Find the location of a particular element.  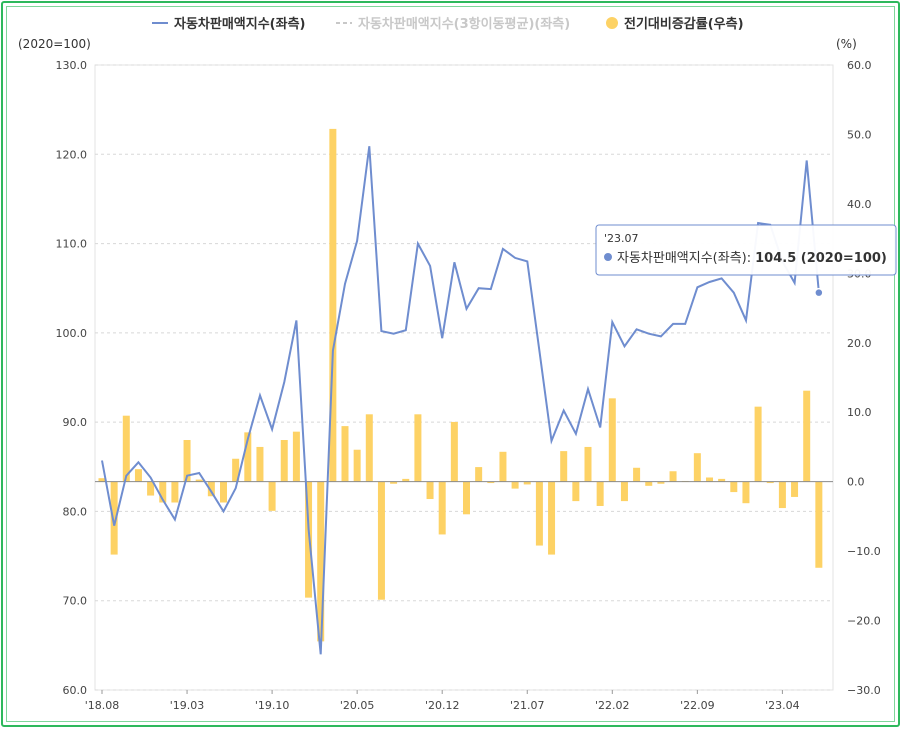

left-tick-label: 110.0 is located at coordinates (72, 244).